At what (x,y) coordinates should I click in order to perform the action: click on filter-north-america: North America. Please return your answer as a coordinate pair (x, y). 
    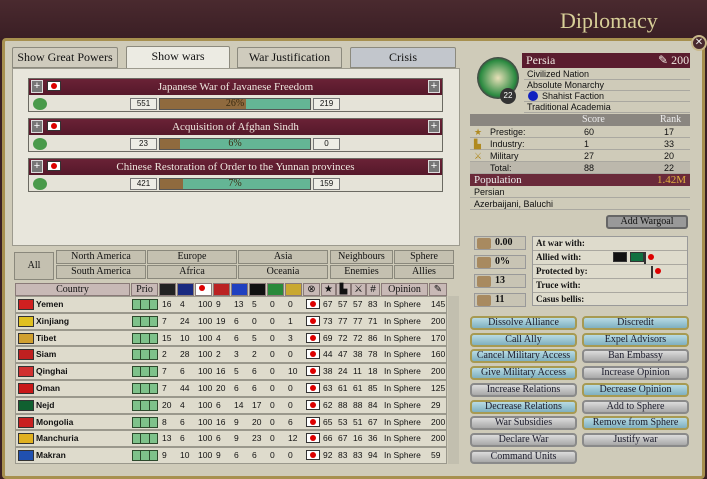
    Looking at the image, I should click on (101, 257).